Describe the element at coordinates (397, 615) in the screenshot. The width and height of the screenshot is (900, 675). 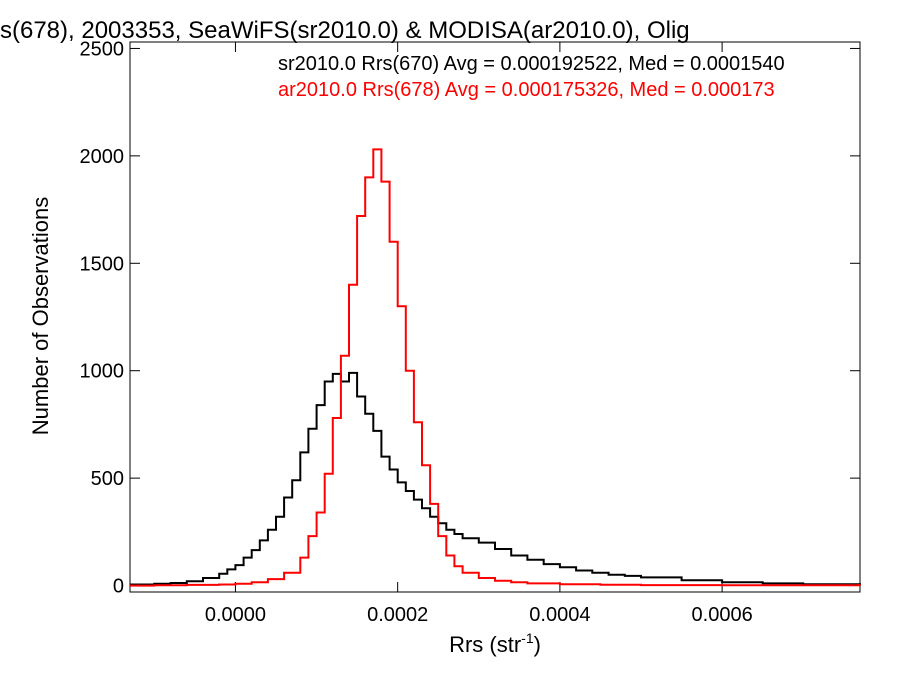
I see `x-tick-label: 0.0002` at that location.